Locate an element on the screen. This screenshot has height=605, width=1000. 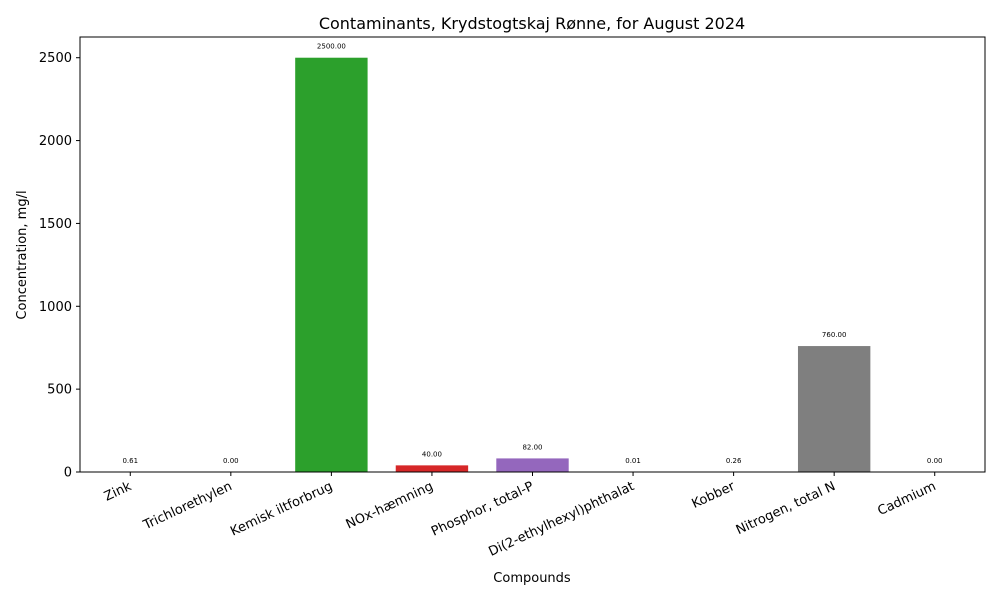
data-label-2: 2500.00 is located at coordinates (331, 47).